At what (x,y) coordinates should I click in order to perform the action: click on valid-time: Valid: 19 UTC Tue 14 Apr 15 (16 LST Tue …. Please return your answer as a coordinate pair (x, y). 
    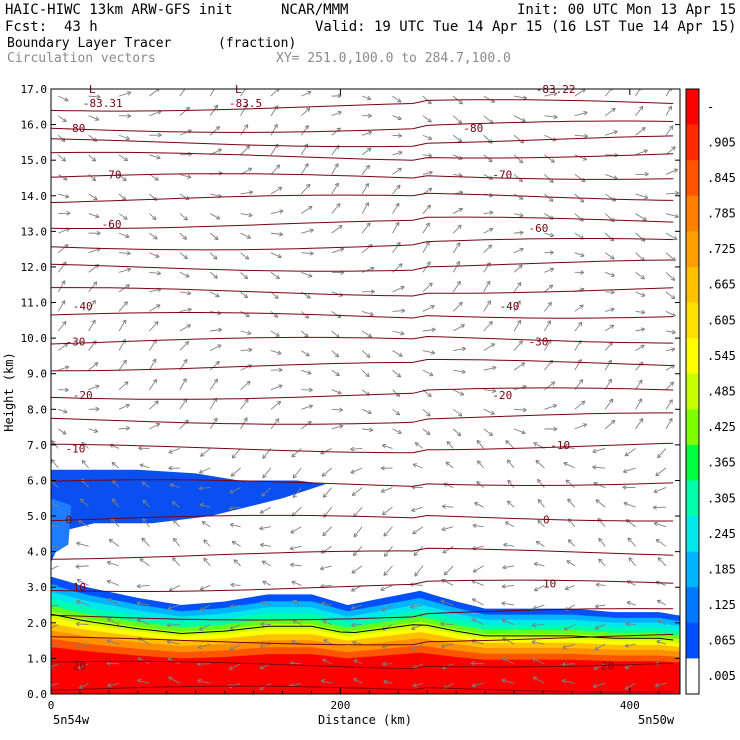
    Looking at the image, I should click on (526, 27).